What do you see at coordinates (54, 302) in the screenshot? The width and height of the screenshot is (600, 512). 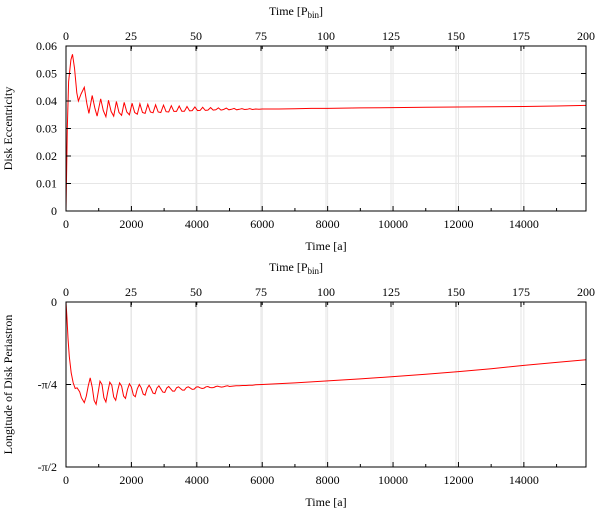 I see `periastron-ytick-label-0: 0` at bounding box center [54, 302].